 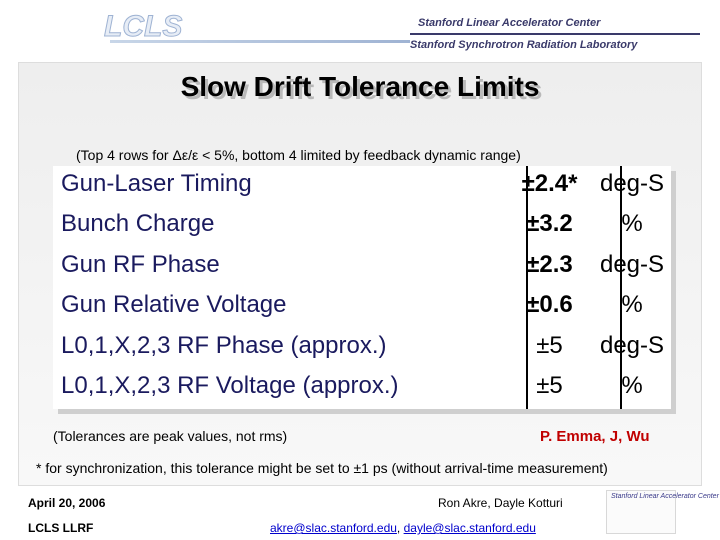 What do you see at coordinates (641, 512) in the screenshot?
I see `slac-logo` at bounding box center [641, 512].